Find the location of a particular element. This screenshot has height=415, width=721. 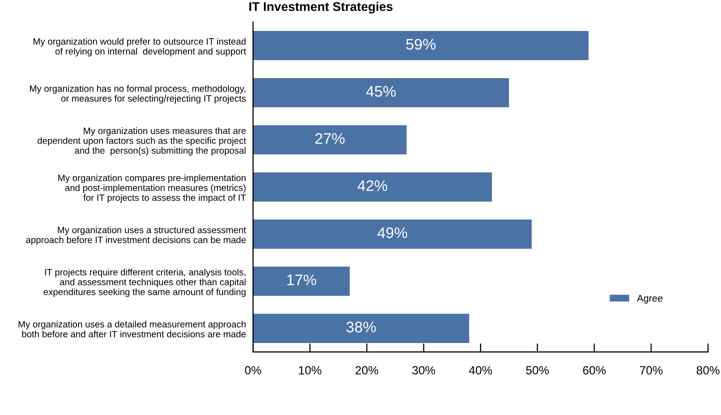

data-label: 59% is located at coordinates (421, 44).